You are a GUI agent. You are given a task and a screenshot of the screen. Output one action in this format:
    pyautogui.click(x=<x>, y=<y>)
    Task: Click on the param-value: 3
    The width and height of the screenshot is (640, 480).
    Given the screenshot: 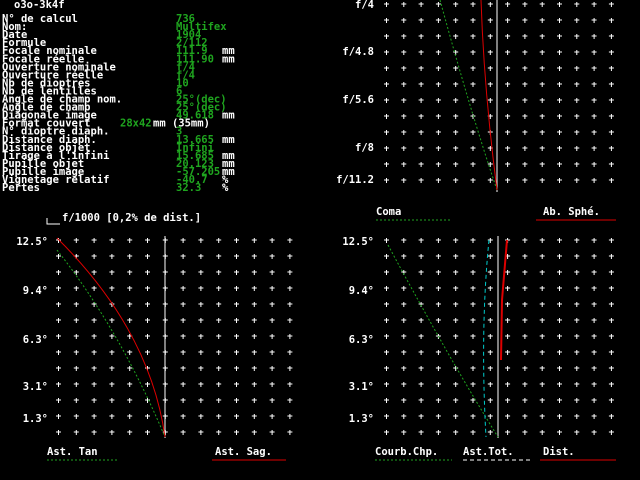 What is the action you would take?
    pyautogui.click(x=179, y=132)
    